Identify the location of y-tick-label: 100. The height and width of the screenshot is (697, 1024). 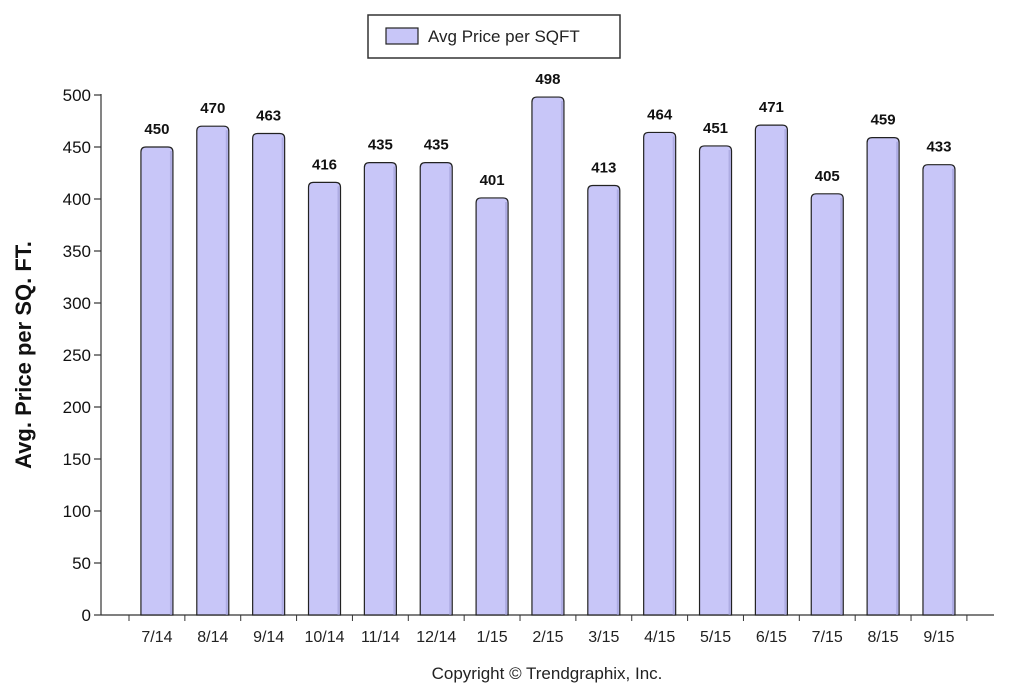
(77, 511).